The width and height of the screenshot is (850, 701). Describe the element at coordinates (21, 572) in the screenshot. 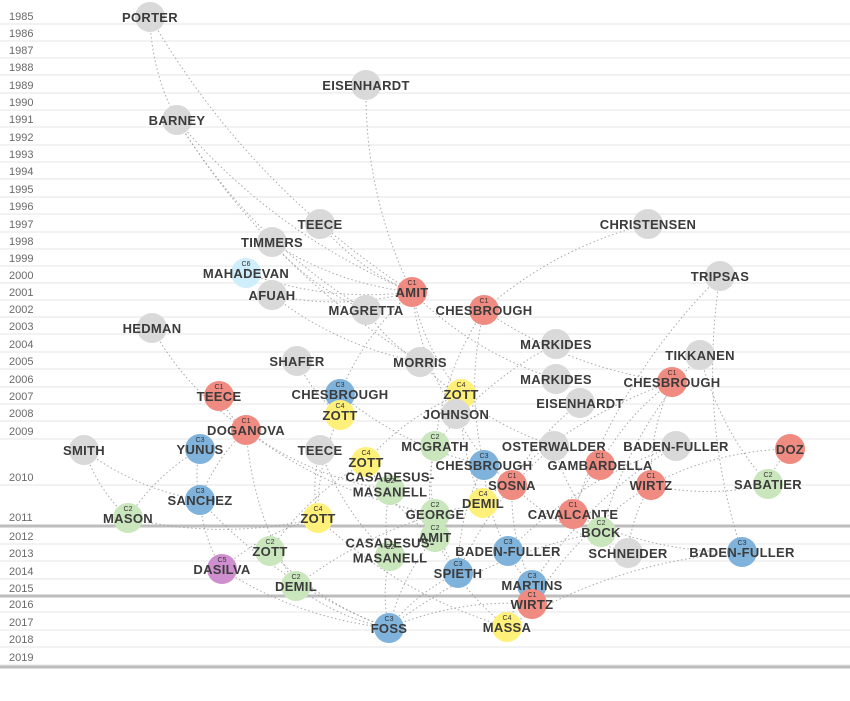

I see `year-label: 2014` at that location.